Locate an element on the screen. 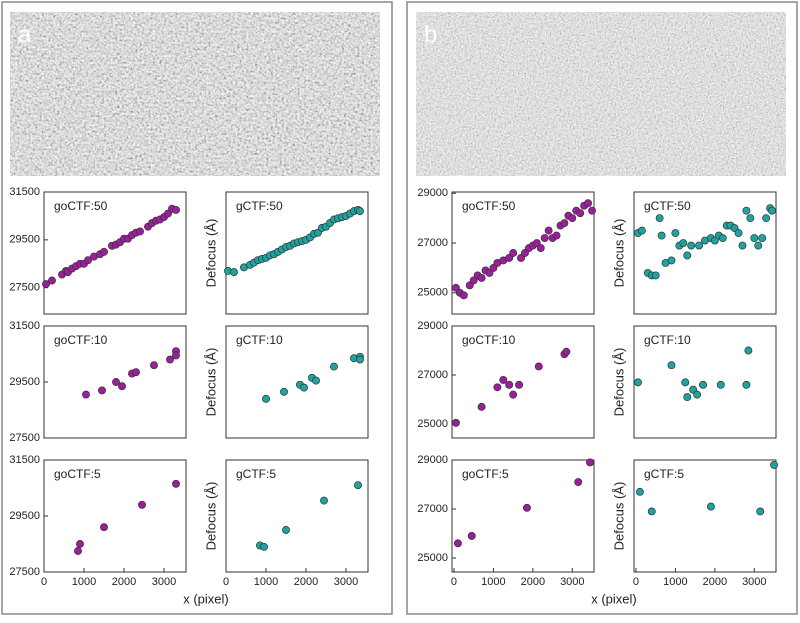 The height and width of the screenshot is (623, 800). x-tick-label: 2000 is located at coordinates (306, 582).